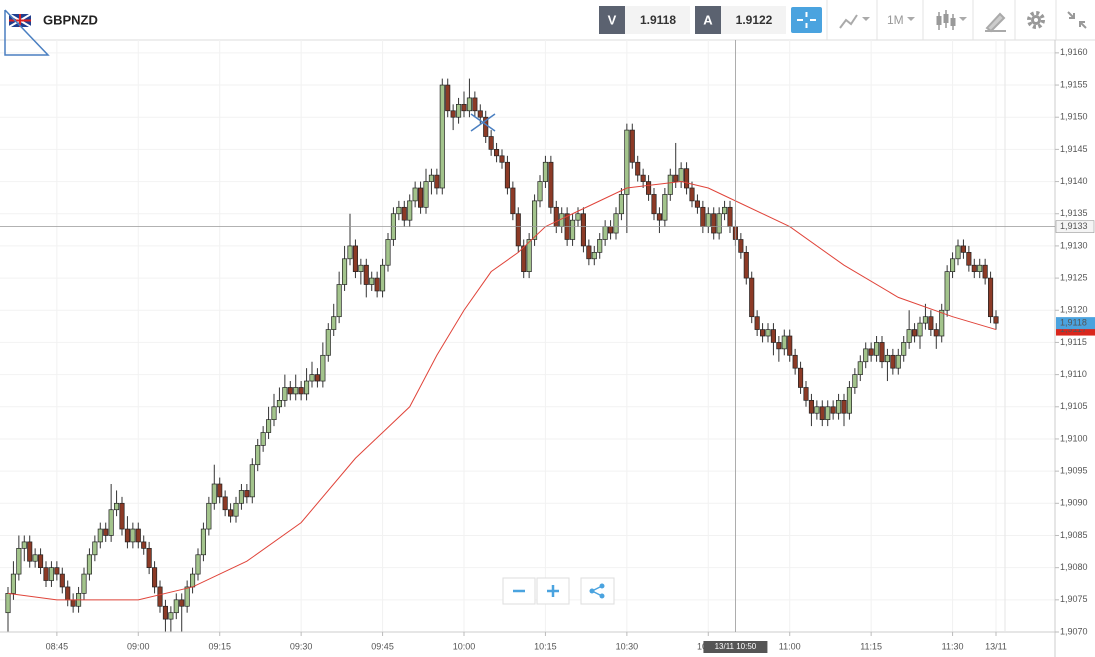  Describe the element at coordinates (547, 20) in the screenshot. I see `toolbar: GBPNZD V 1.9118 A 1.9122 1M` at that location.